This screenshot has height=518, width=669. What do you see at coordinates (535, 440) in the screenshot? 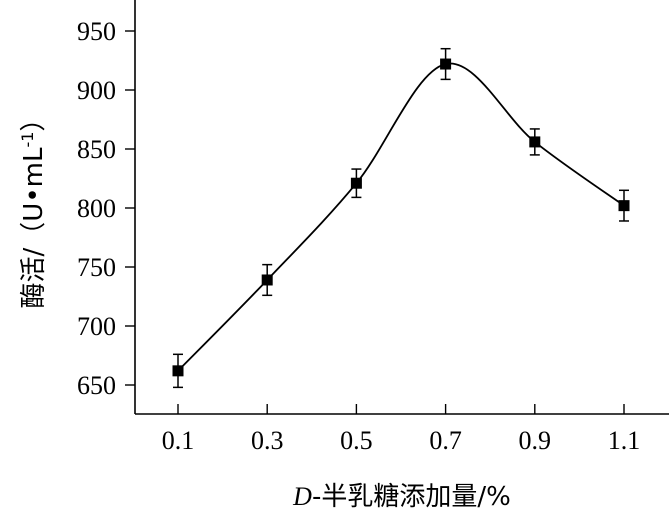
I see `x-tick-label: 0.9` at bounding box center [535, 440].